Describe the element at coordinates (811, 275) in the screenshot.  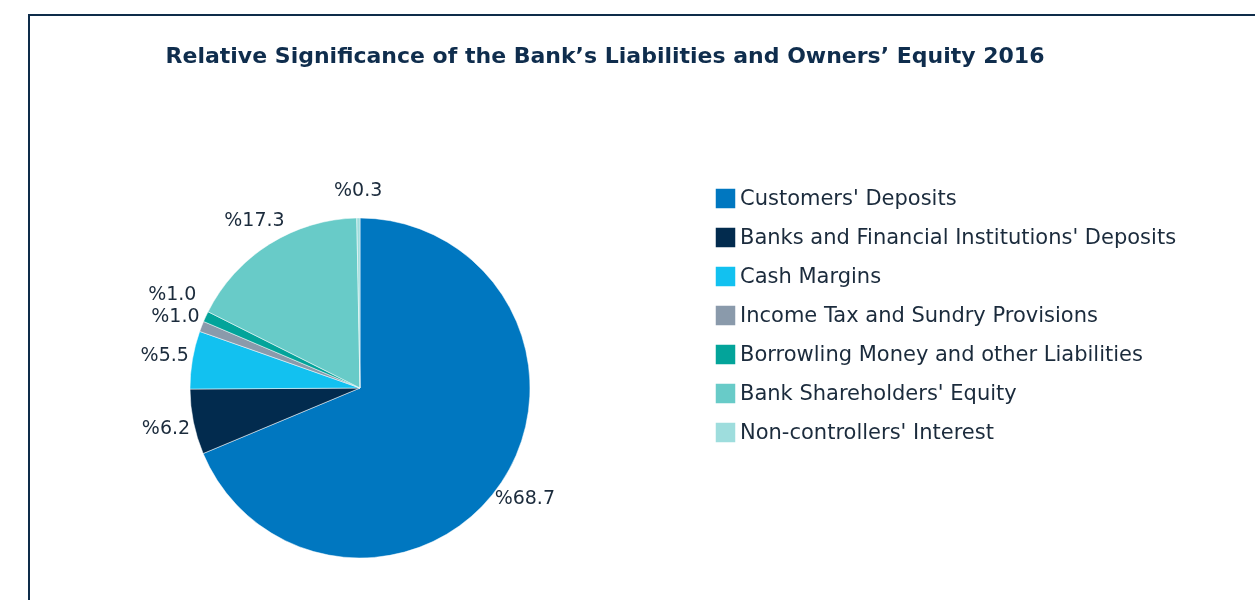
I see `legend-label: Cash Margins` at that location.